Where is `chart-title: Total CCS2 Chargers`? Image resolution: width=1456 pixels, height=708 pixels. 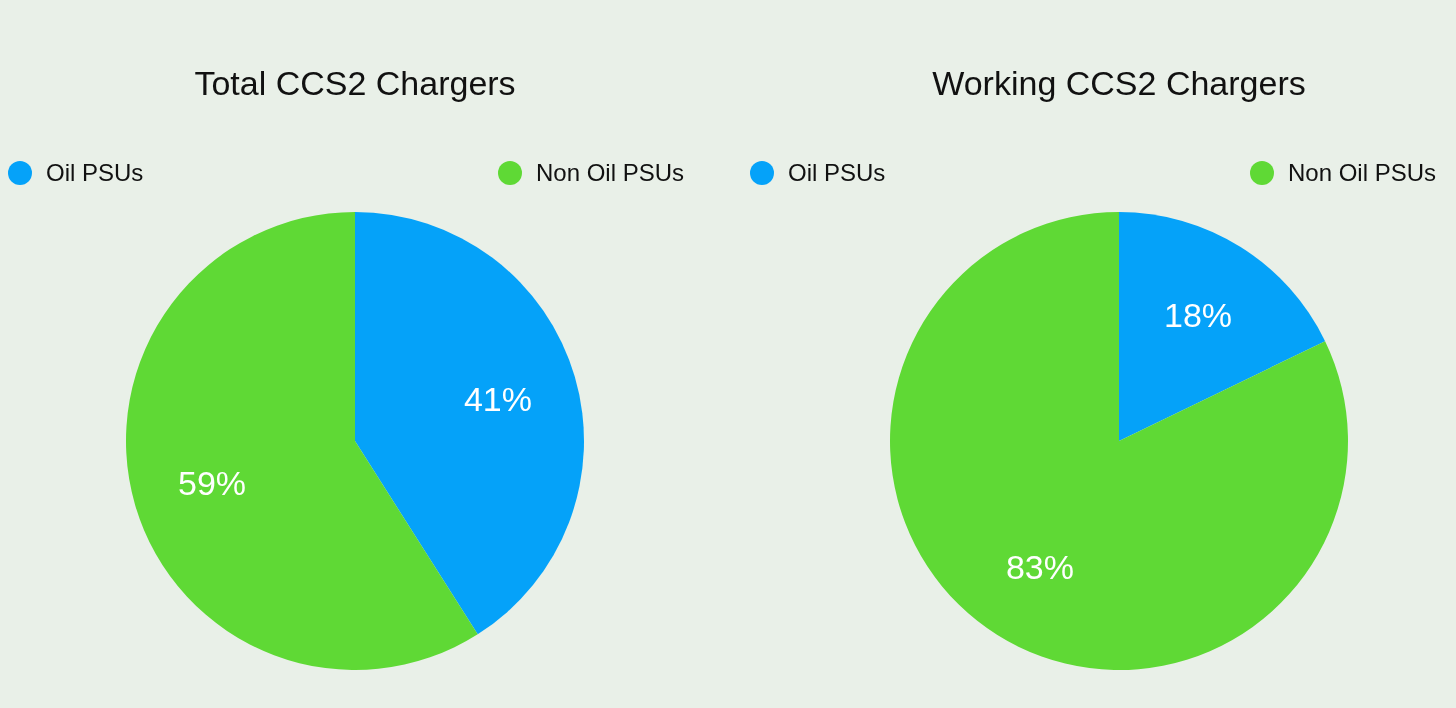 chart-title: Total CCS2 Chargers is located at coordinates (355, 83).